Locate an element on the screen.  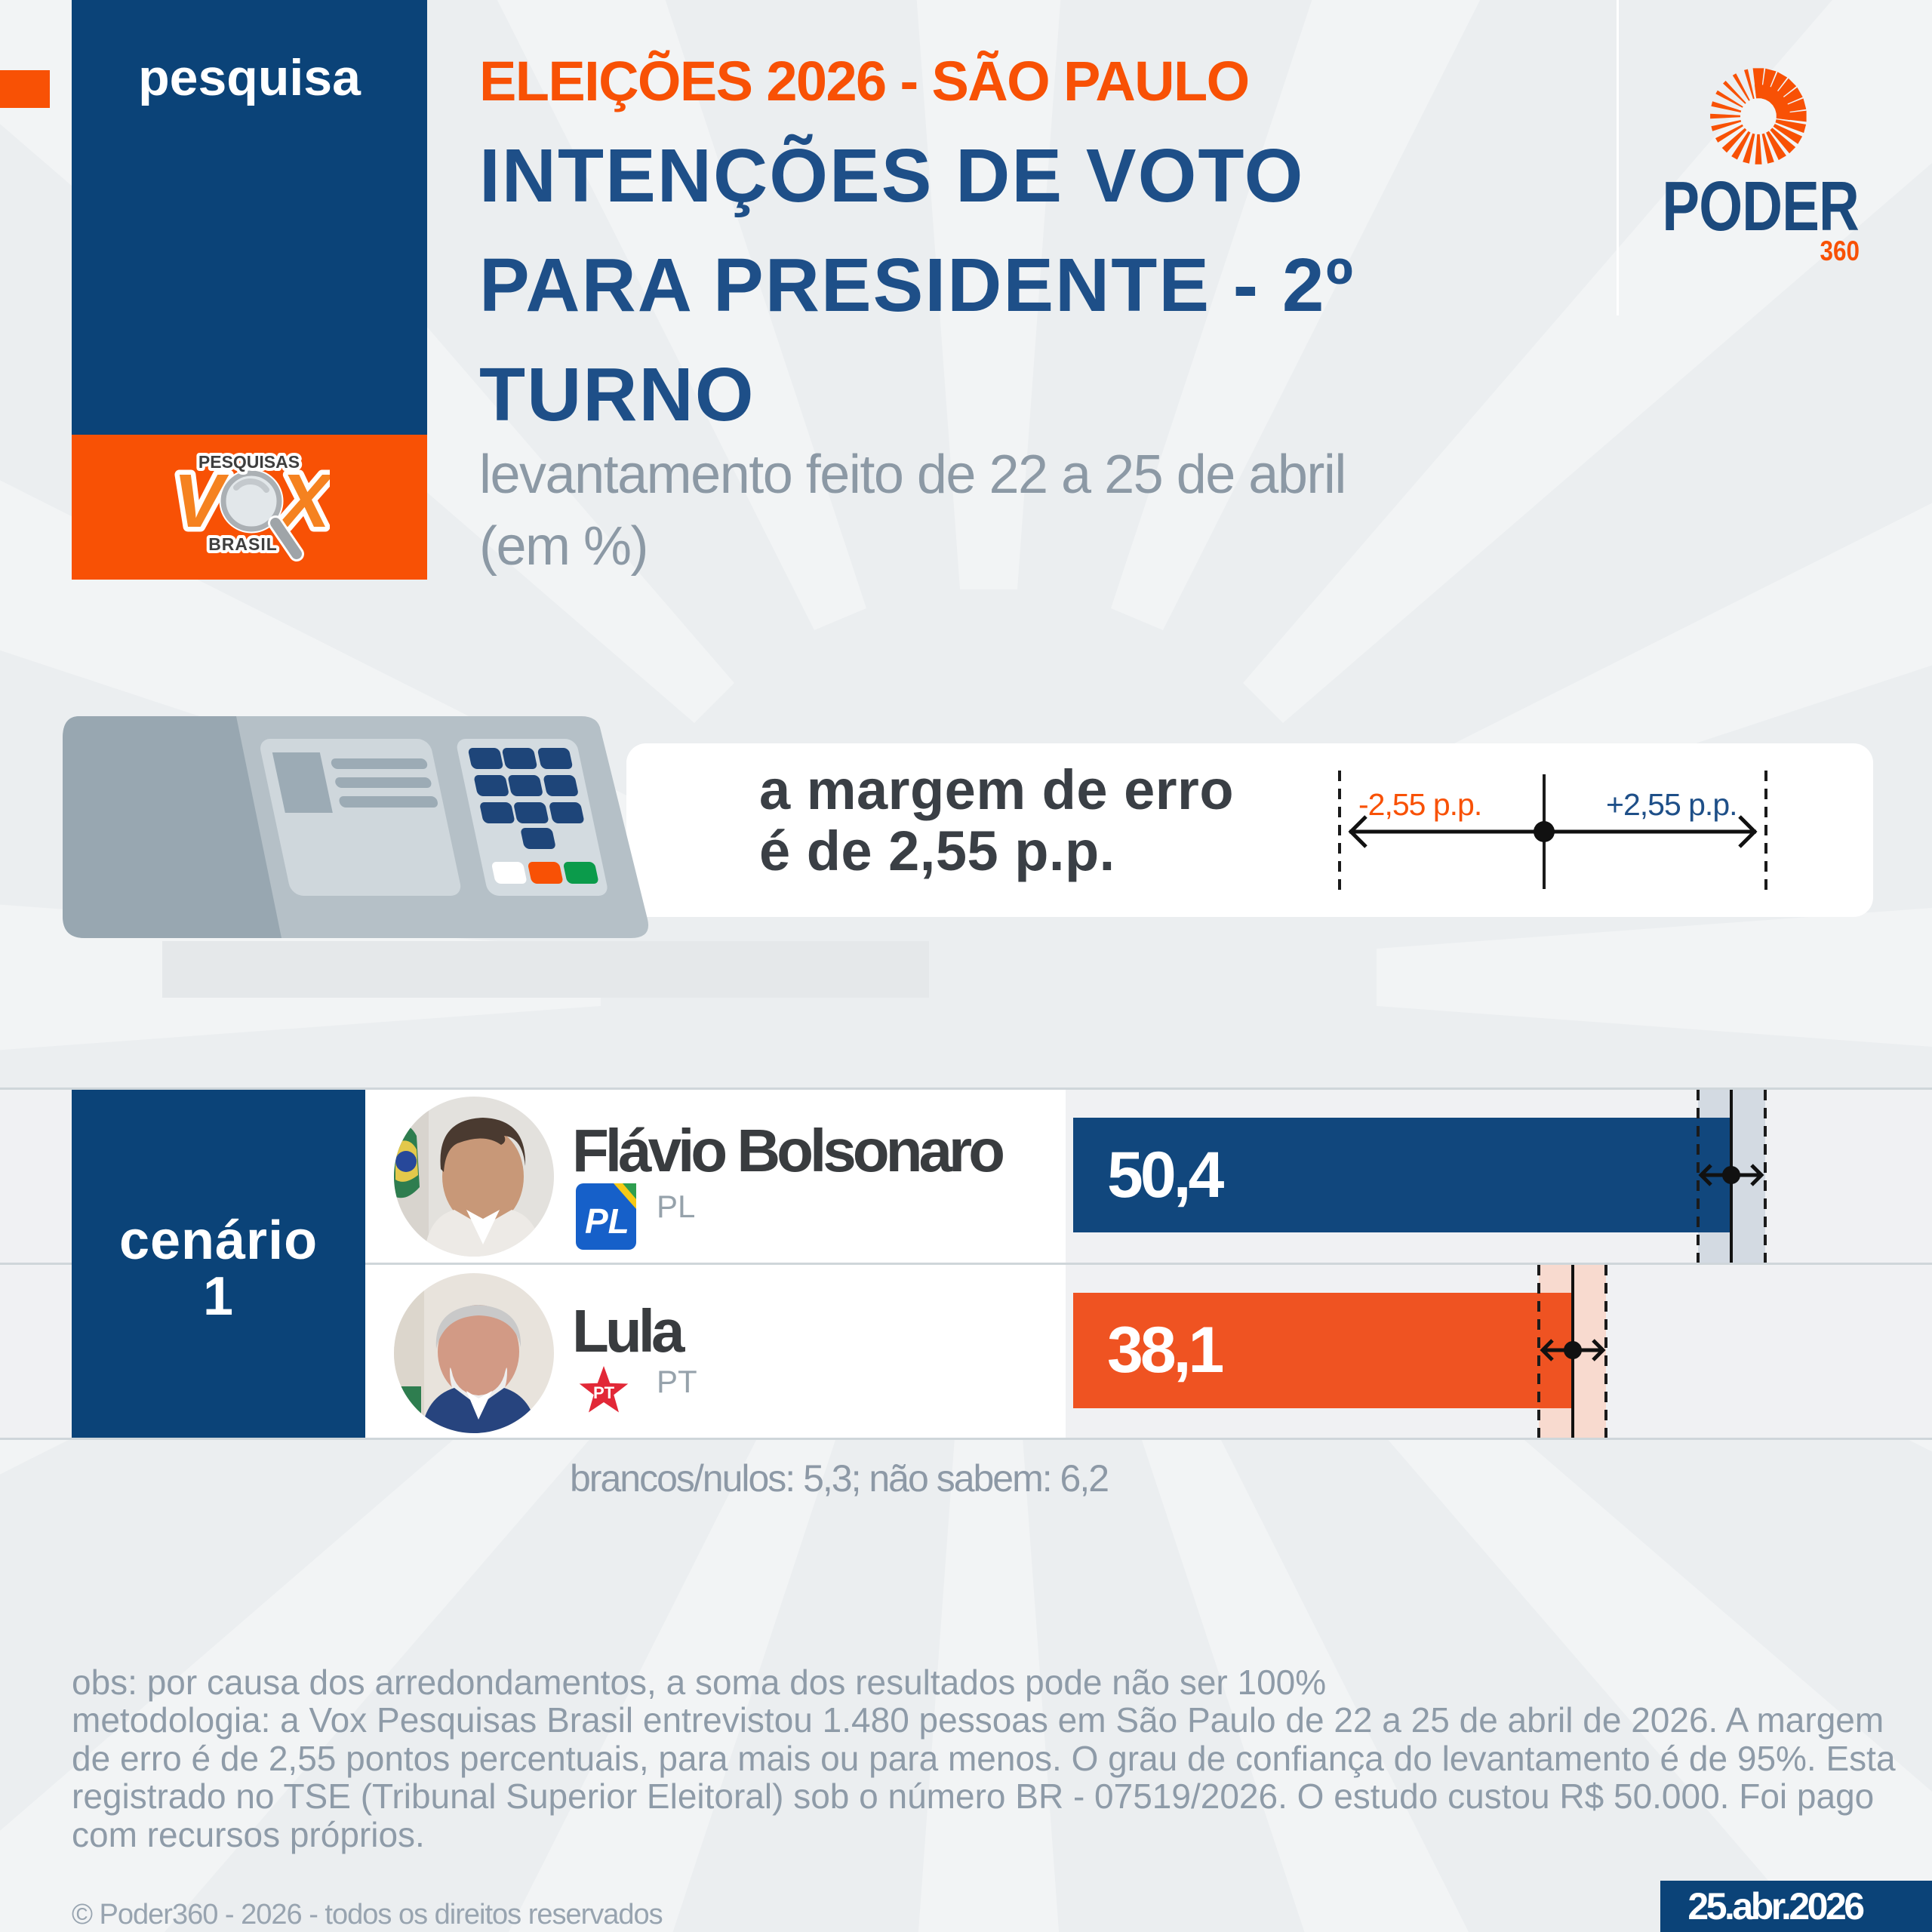
svg-text: PESQUISAS is located at coordinates (249, 462).